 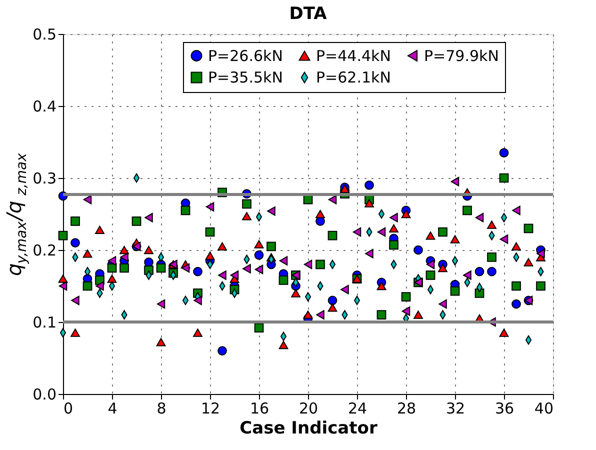 I want to click on y-tick-label: 0.4, so click(x=44, y=107).